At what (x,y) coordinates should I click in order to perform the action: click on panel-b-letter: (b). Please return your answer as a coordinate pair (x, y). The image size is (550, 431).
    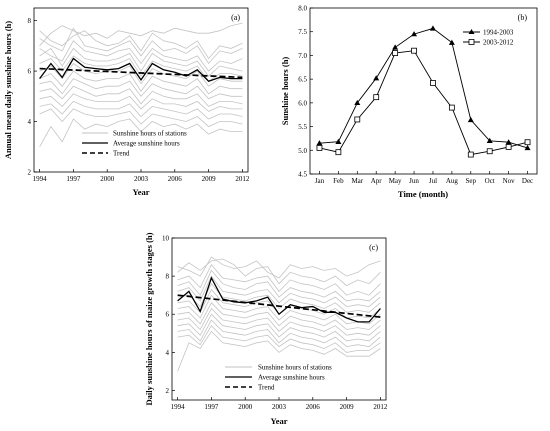
    Looking at the image, I should click on (523, 17).